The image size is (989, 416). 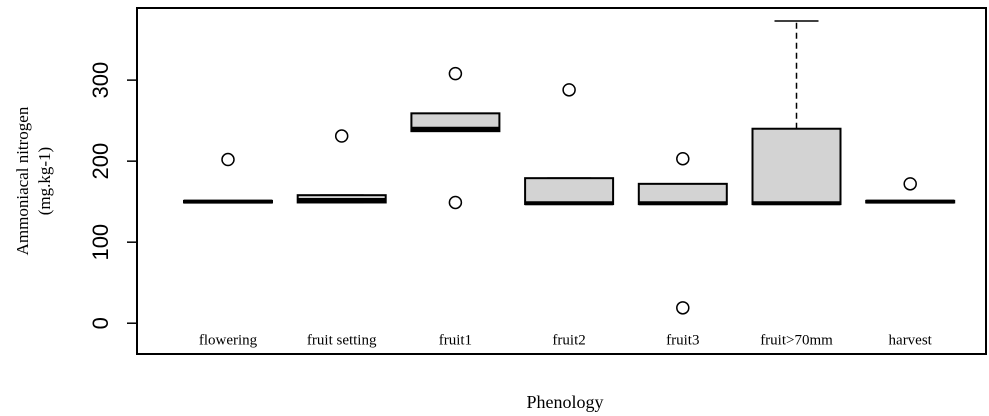 I want to click on y-tick-label: 300, so click(x=100, y=80).